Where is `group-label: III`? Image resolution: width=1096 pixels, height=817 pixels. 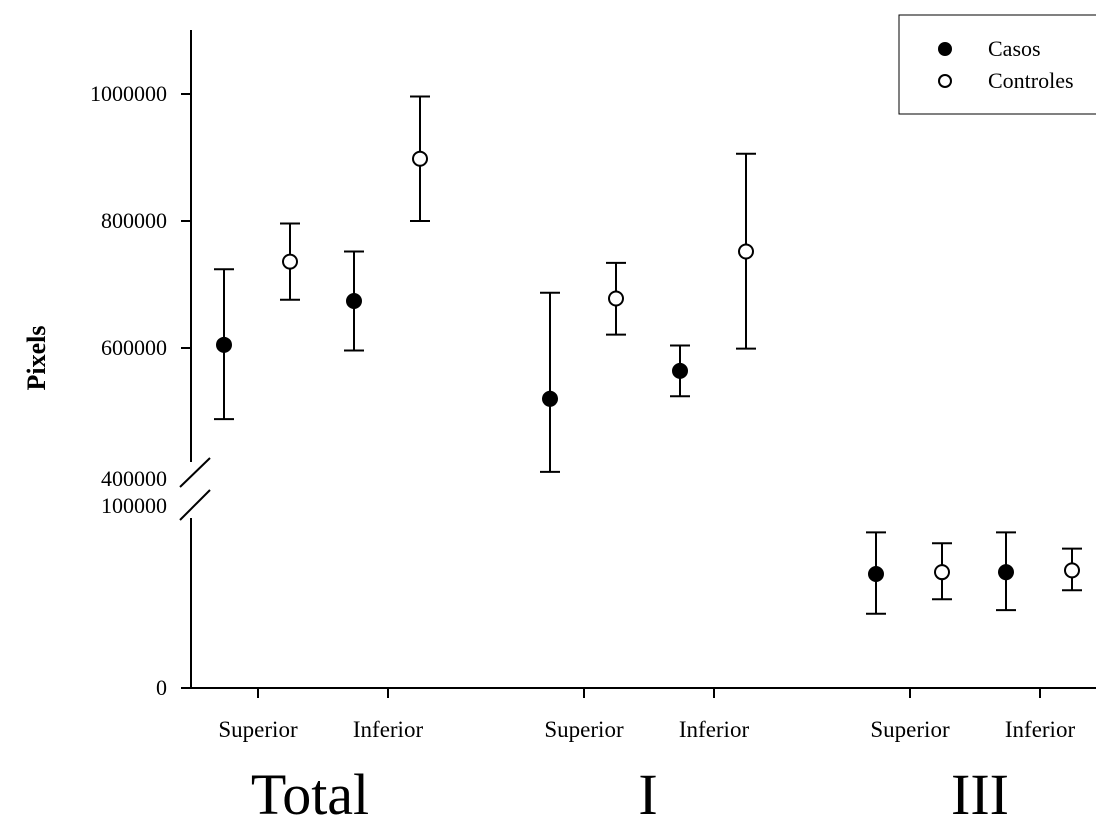
group-label: III is located at coordinates (980, 789).